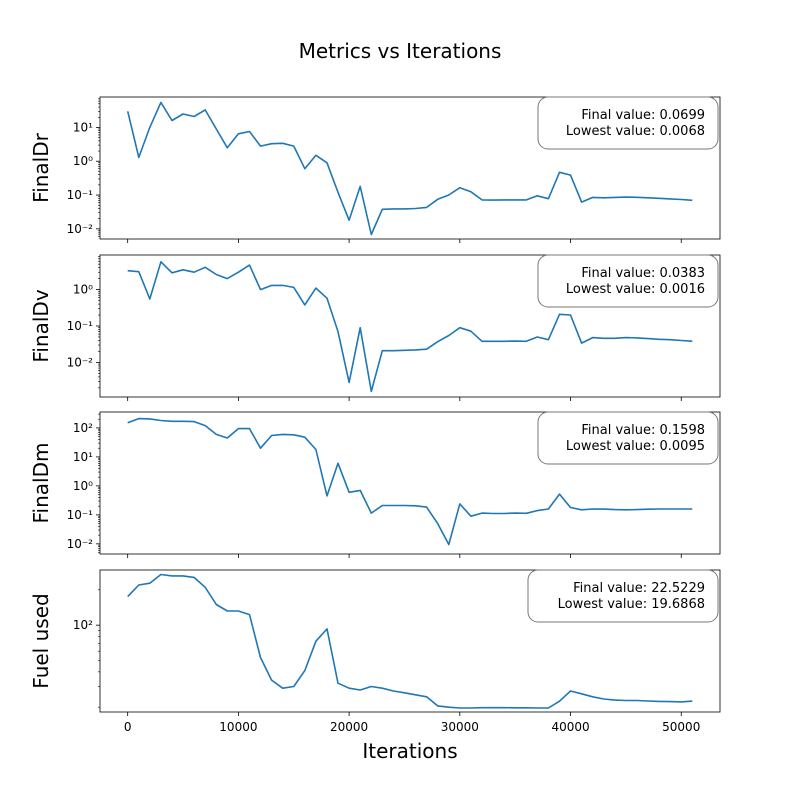 This screenshot has height=800, width=800. What do you see at coordinates (412, 727) in the screenshot?
I see `x-axis: 0 10000 20000 30000 40000 50000` at bounding box center [412, 727].